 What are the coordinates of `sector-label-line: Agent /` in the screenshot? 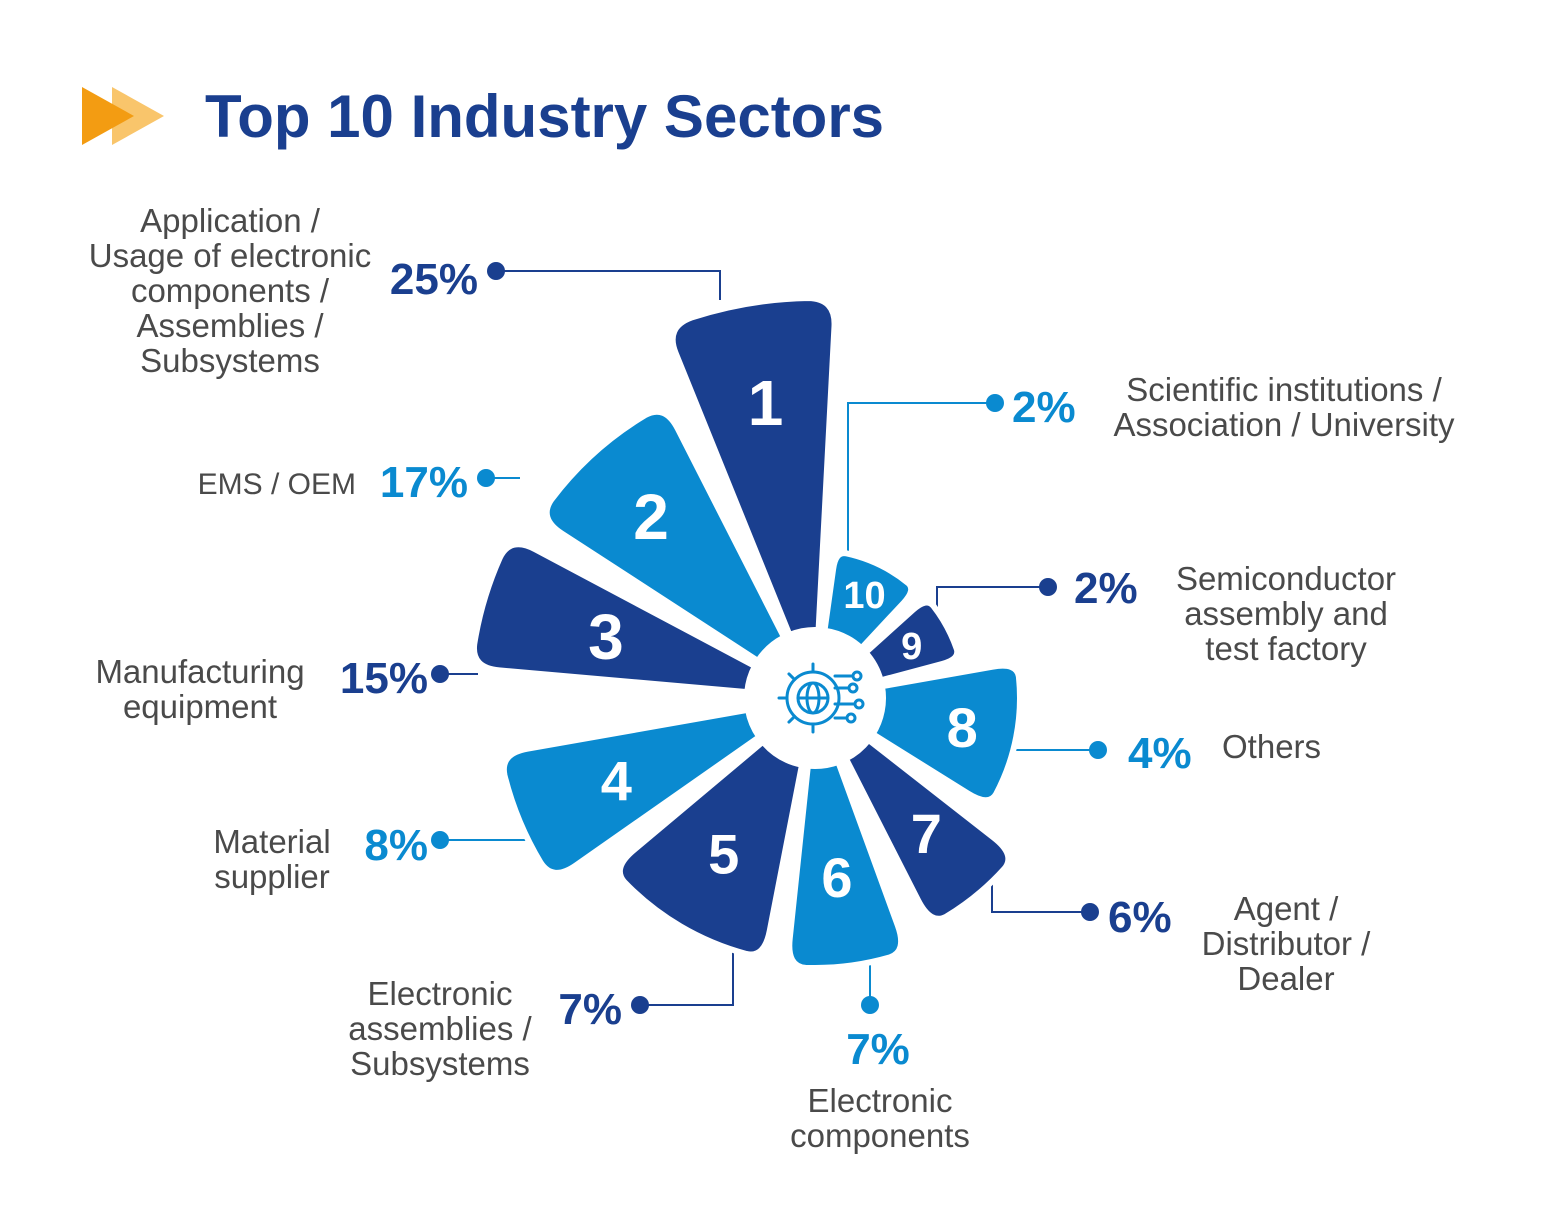 It's located at (1286, 908).